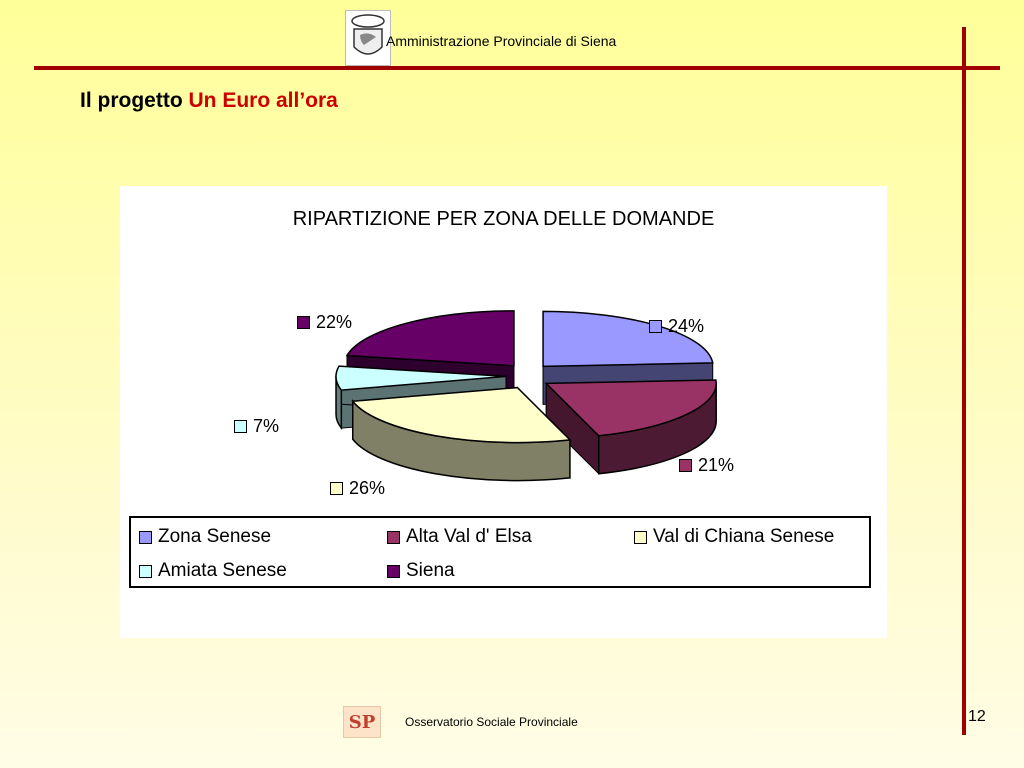  Describe the element at coordinates (266, 426) in the screenshot. I see `slice-label-text: 7%` at that location.